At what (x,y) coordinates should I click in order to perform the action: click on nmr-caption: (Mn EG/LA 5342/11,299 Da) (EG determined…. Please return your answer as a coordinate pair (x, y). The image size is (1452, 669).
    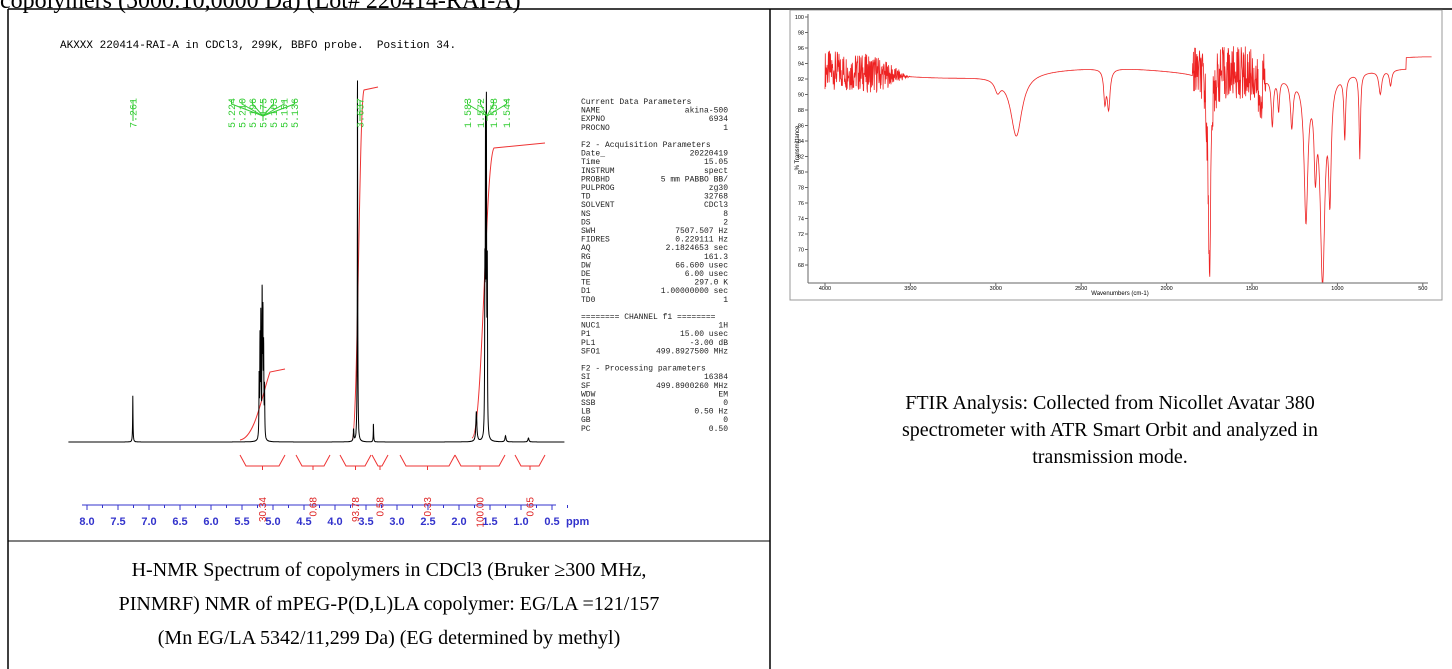
    Looking at the image, I should click on (389, 638).